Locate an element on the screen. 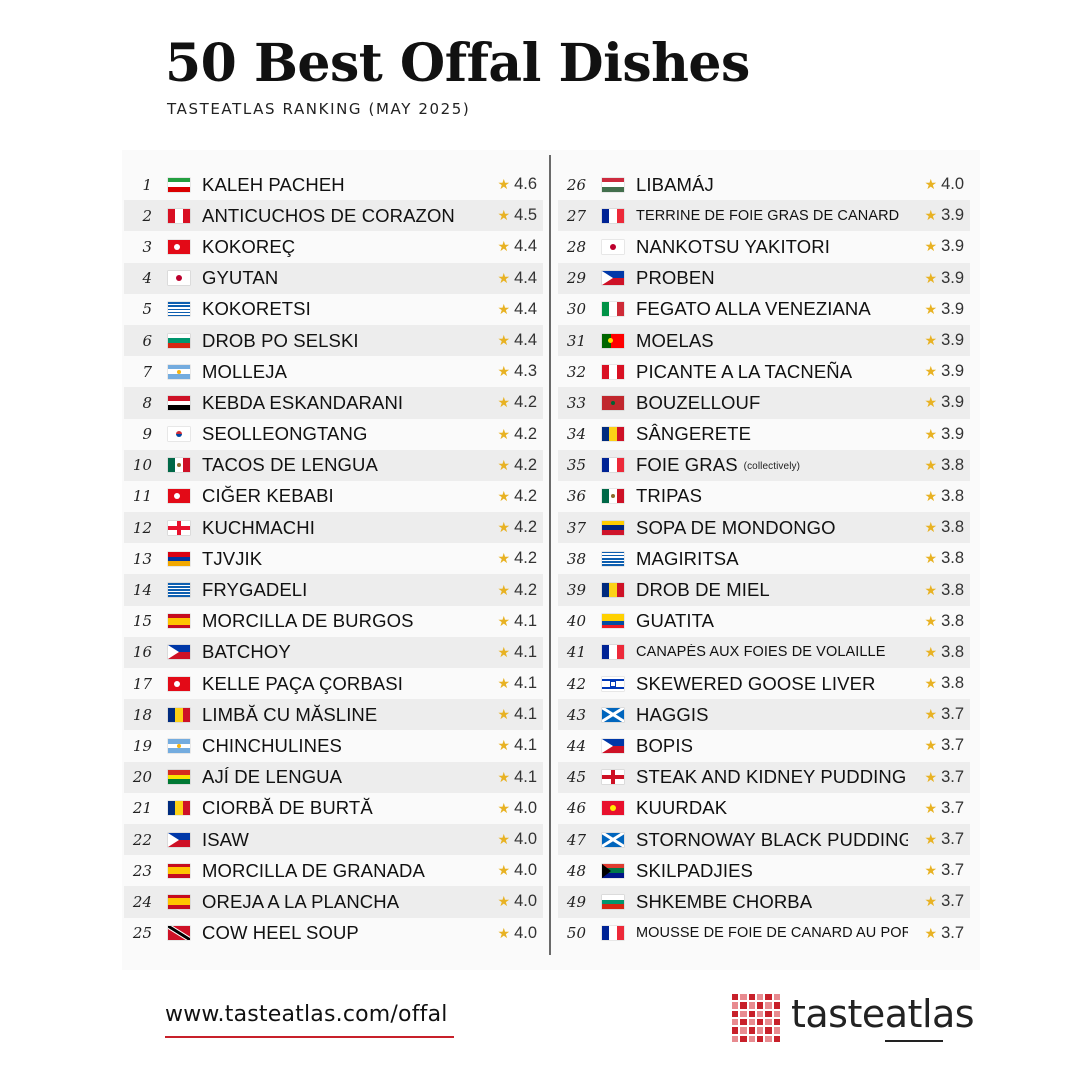  ranking-row: 28 NANKOTSU YAKITORI ★ 3.9 is located at coordinates (764, 246).